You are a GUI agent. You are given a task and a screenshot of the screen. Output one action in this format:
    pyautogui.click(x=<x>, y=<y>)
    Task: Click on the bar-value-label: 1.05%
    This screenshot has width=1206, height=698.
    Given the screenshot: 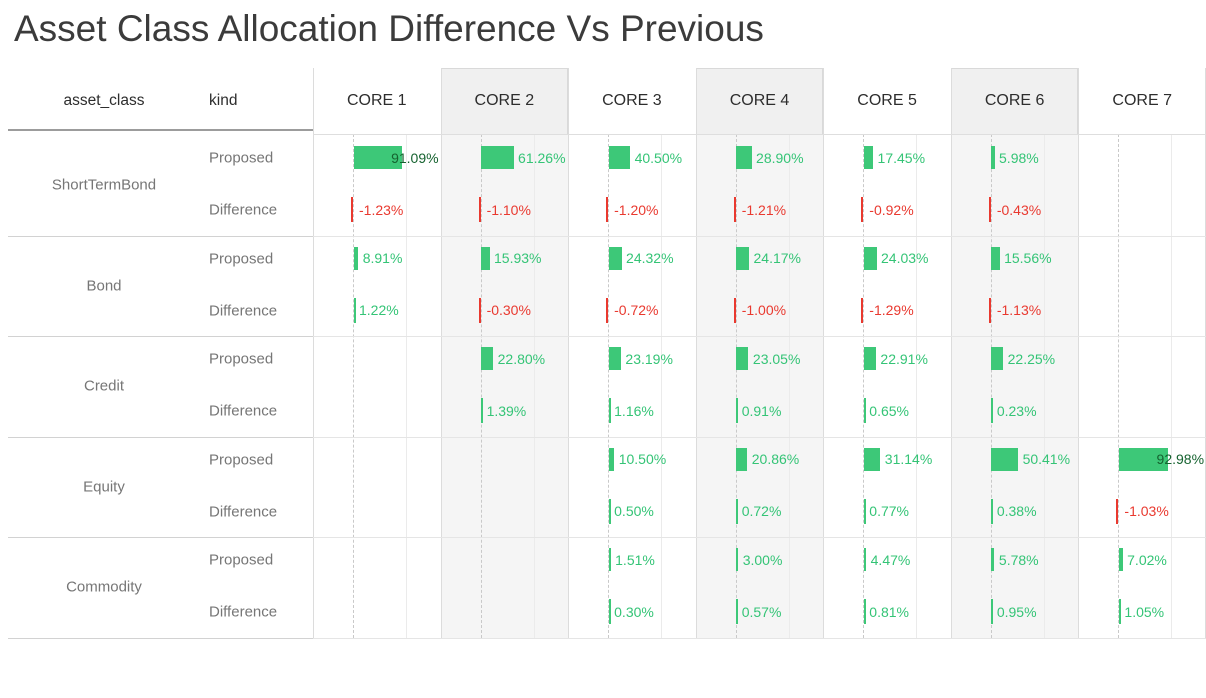 What is the action you would take?
    pyautogui.click(x=1144, y=611)
    